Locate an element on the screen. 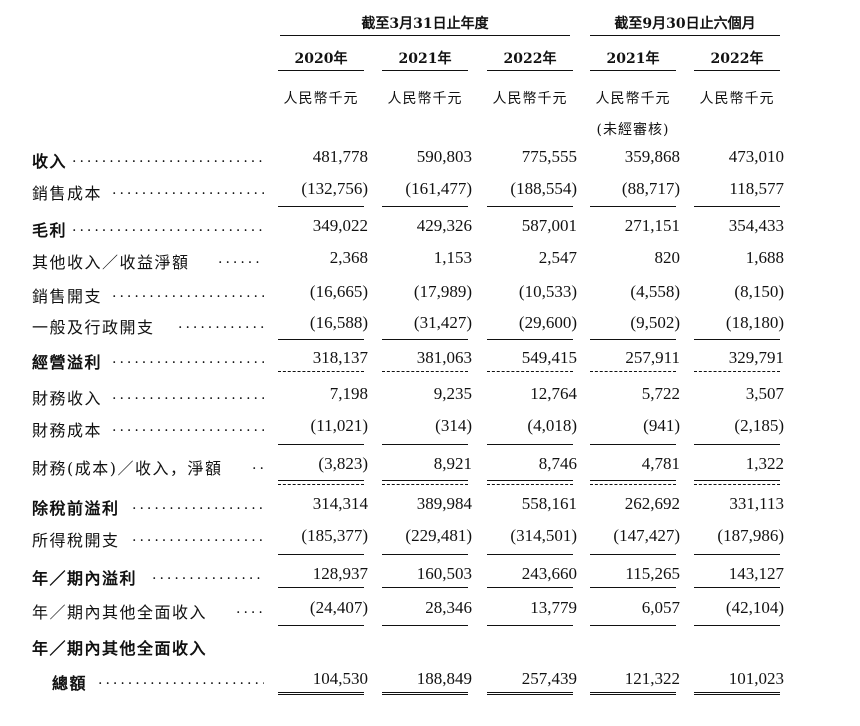  group-header-interim-rule is located at coordinates (685, 35).